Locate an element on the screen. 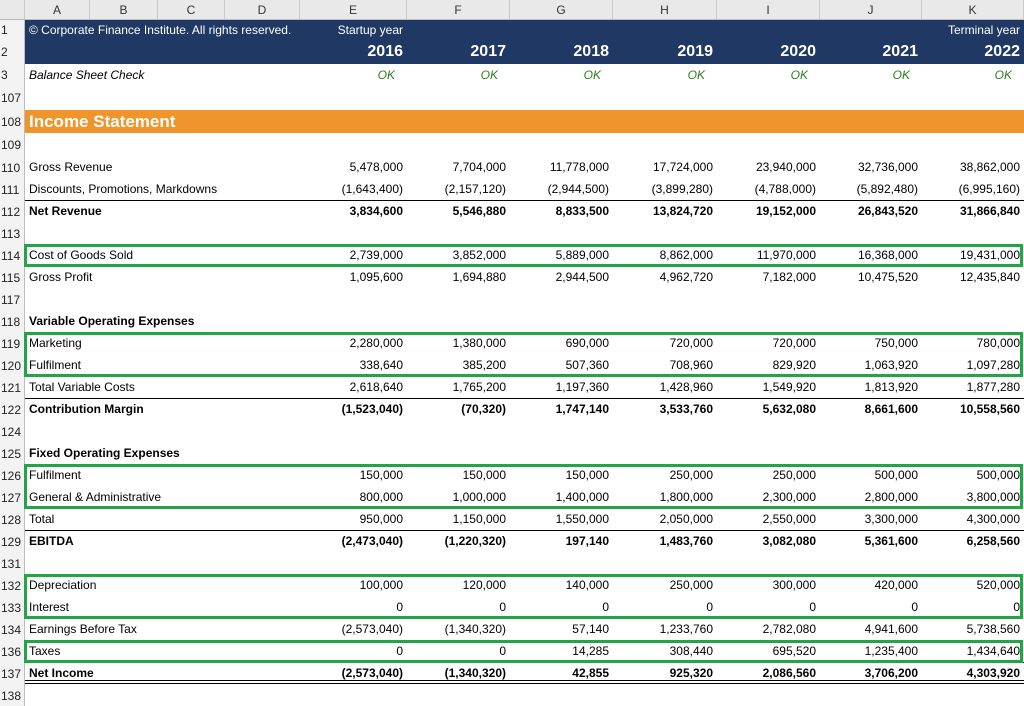 The height and width of the screenshot is (706, 1024). cell-value: 500,000 is located at coordinates (998, 474).